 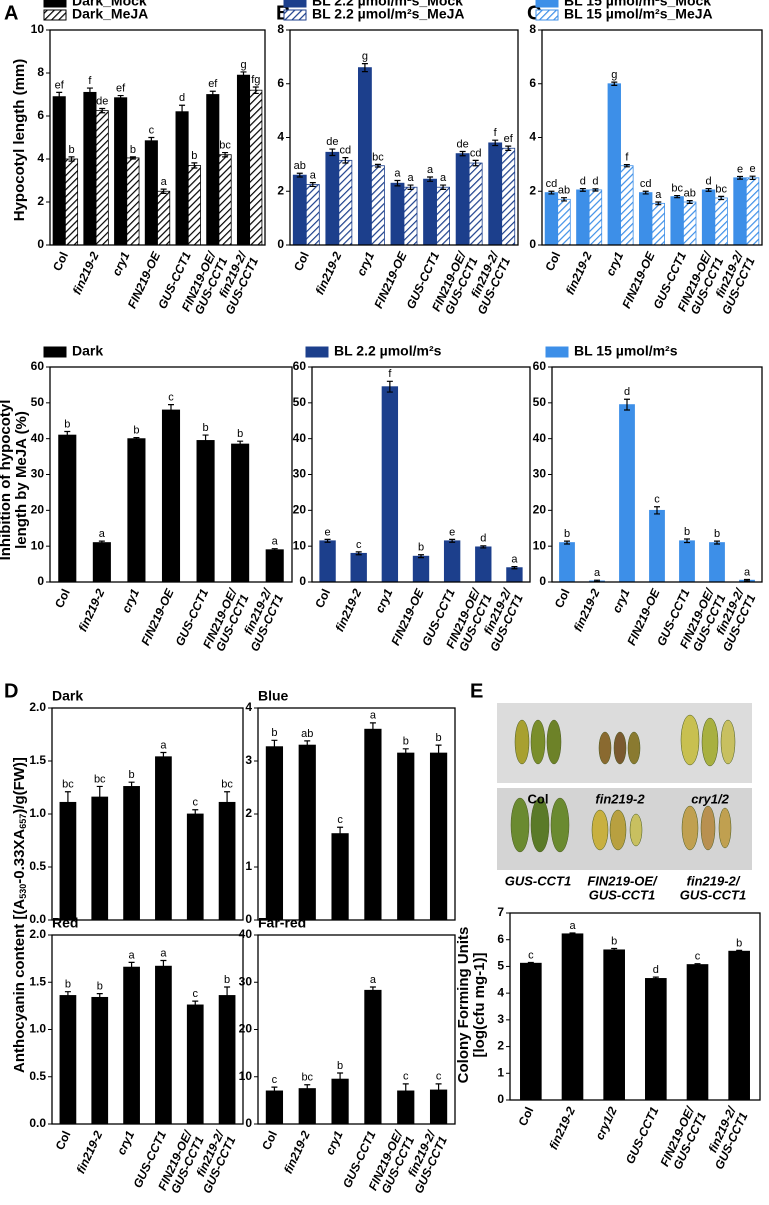 What do you see at coordinates (19, 785) in the screenshot?
I see `y-axis-label-part: )/g(FW)]` at bounding box center [19, 785].